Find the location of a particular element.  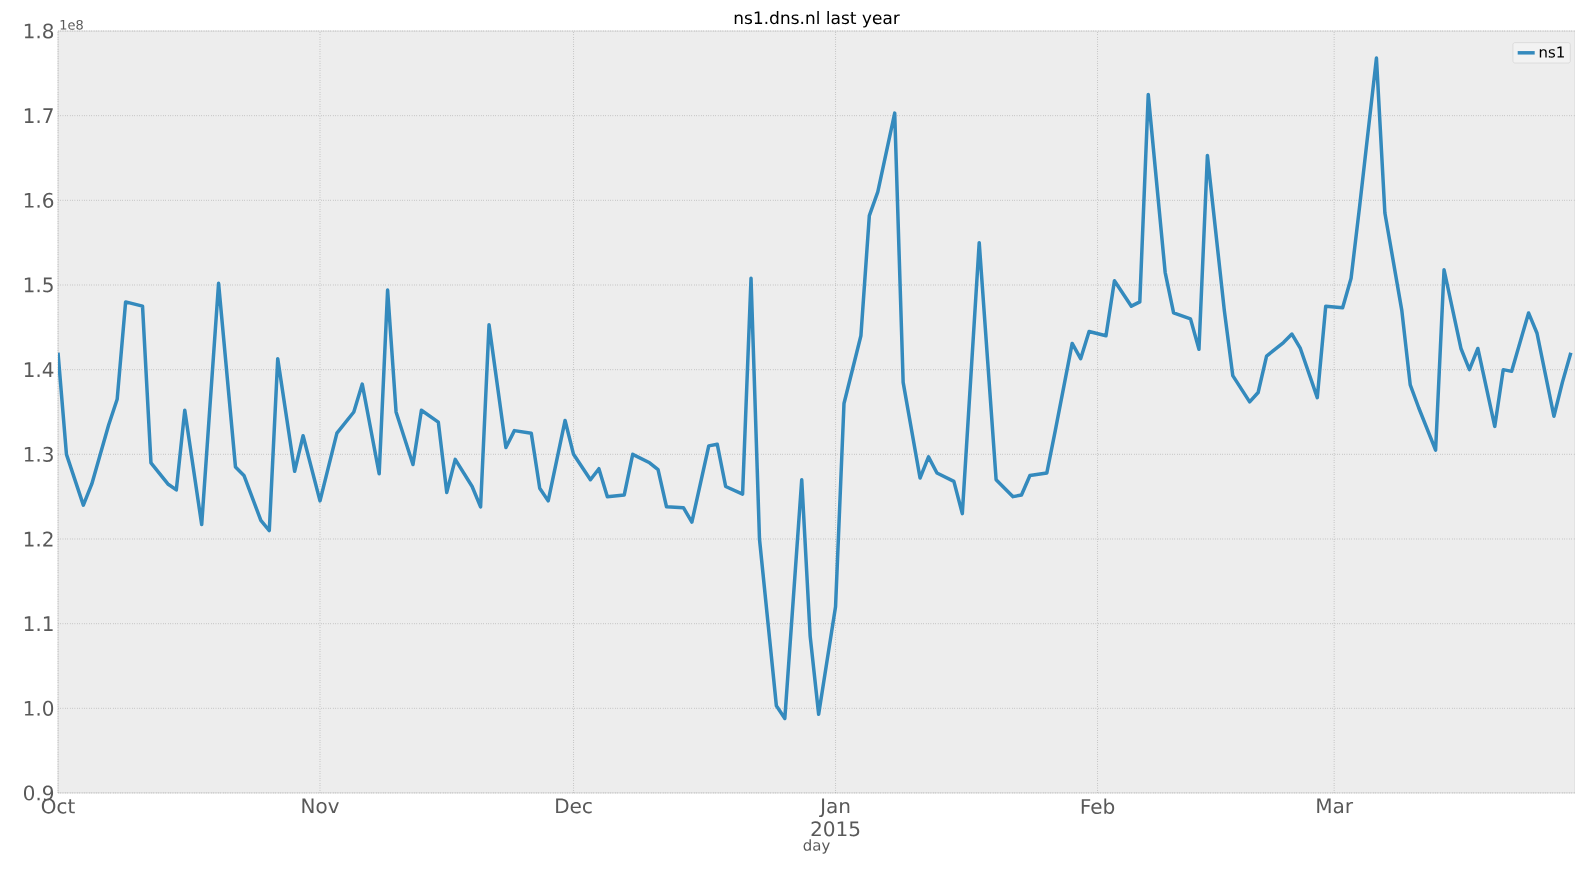

y-tick-label: 1.1 is located at coordinates (38, 623).